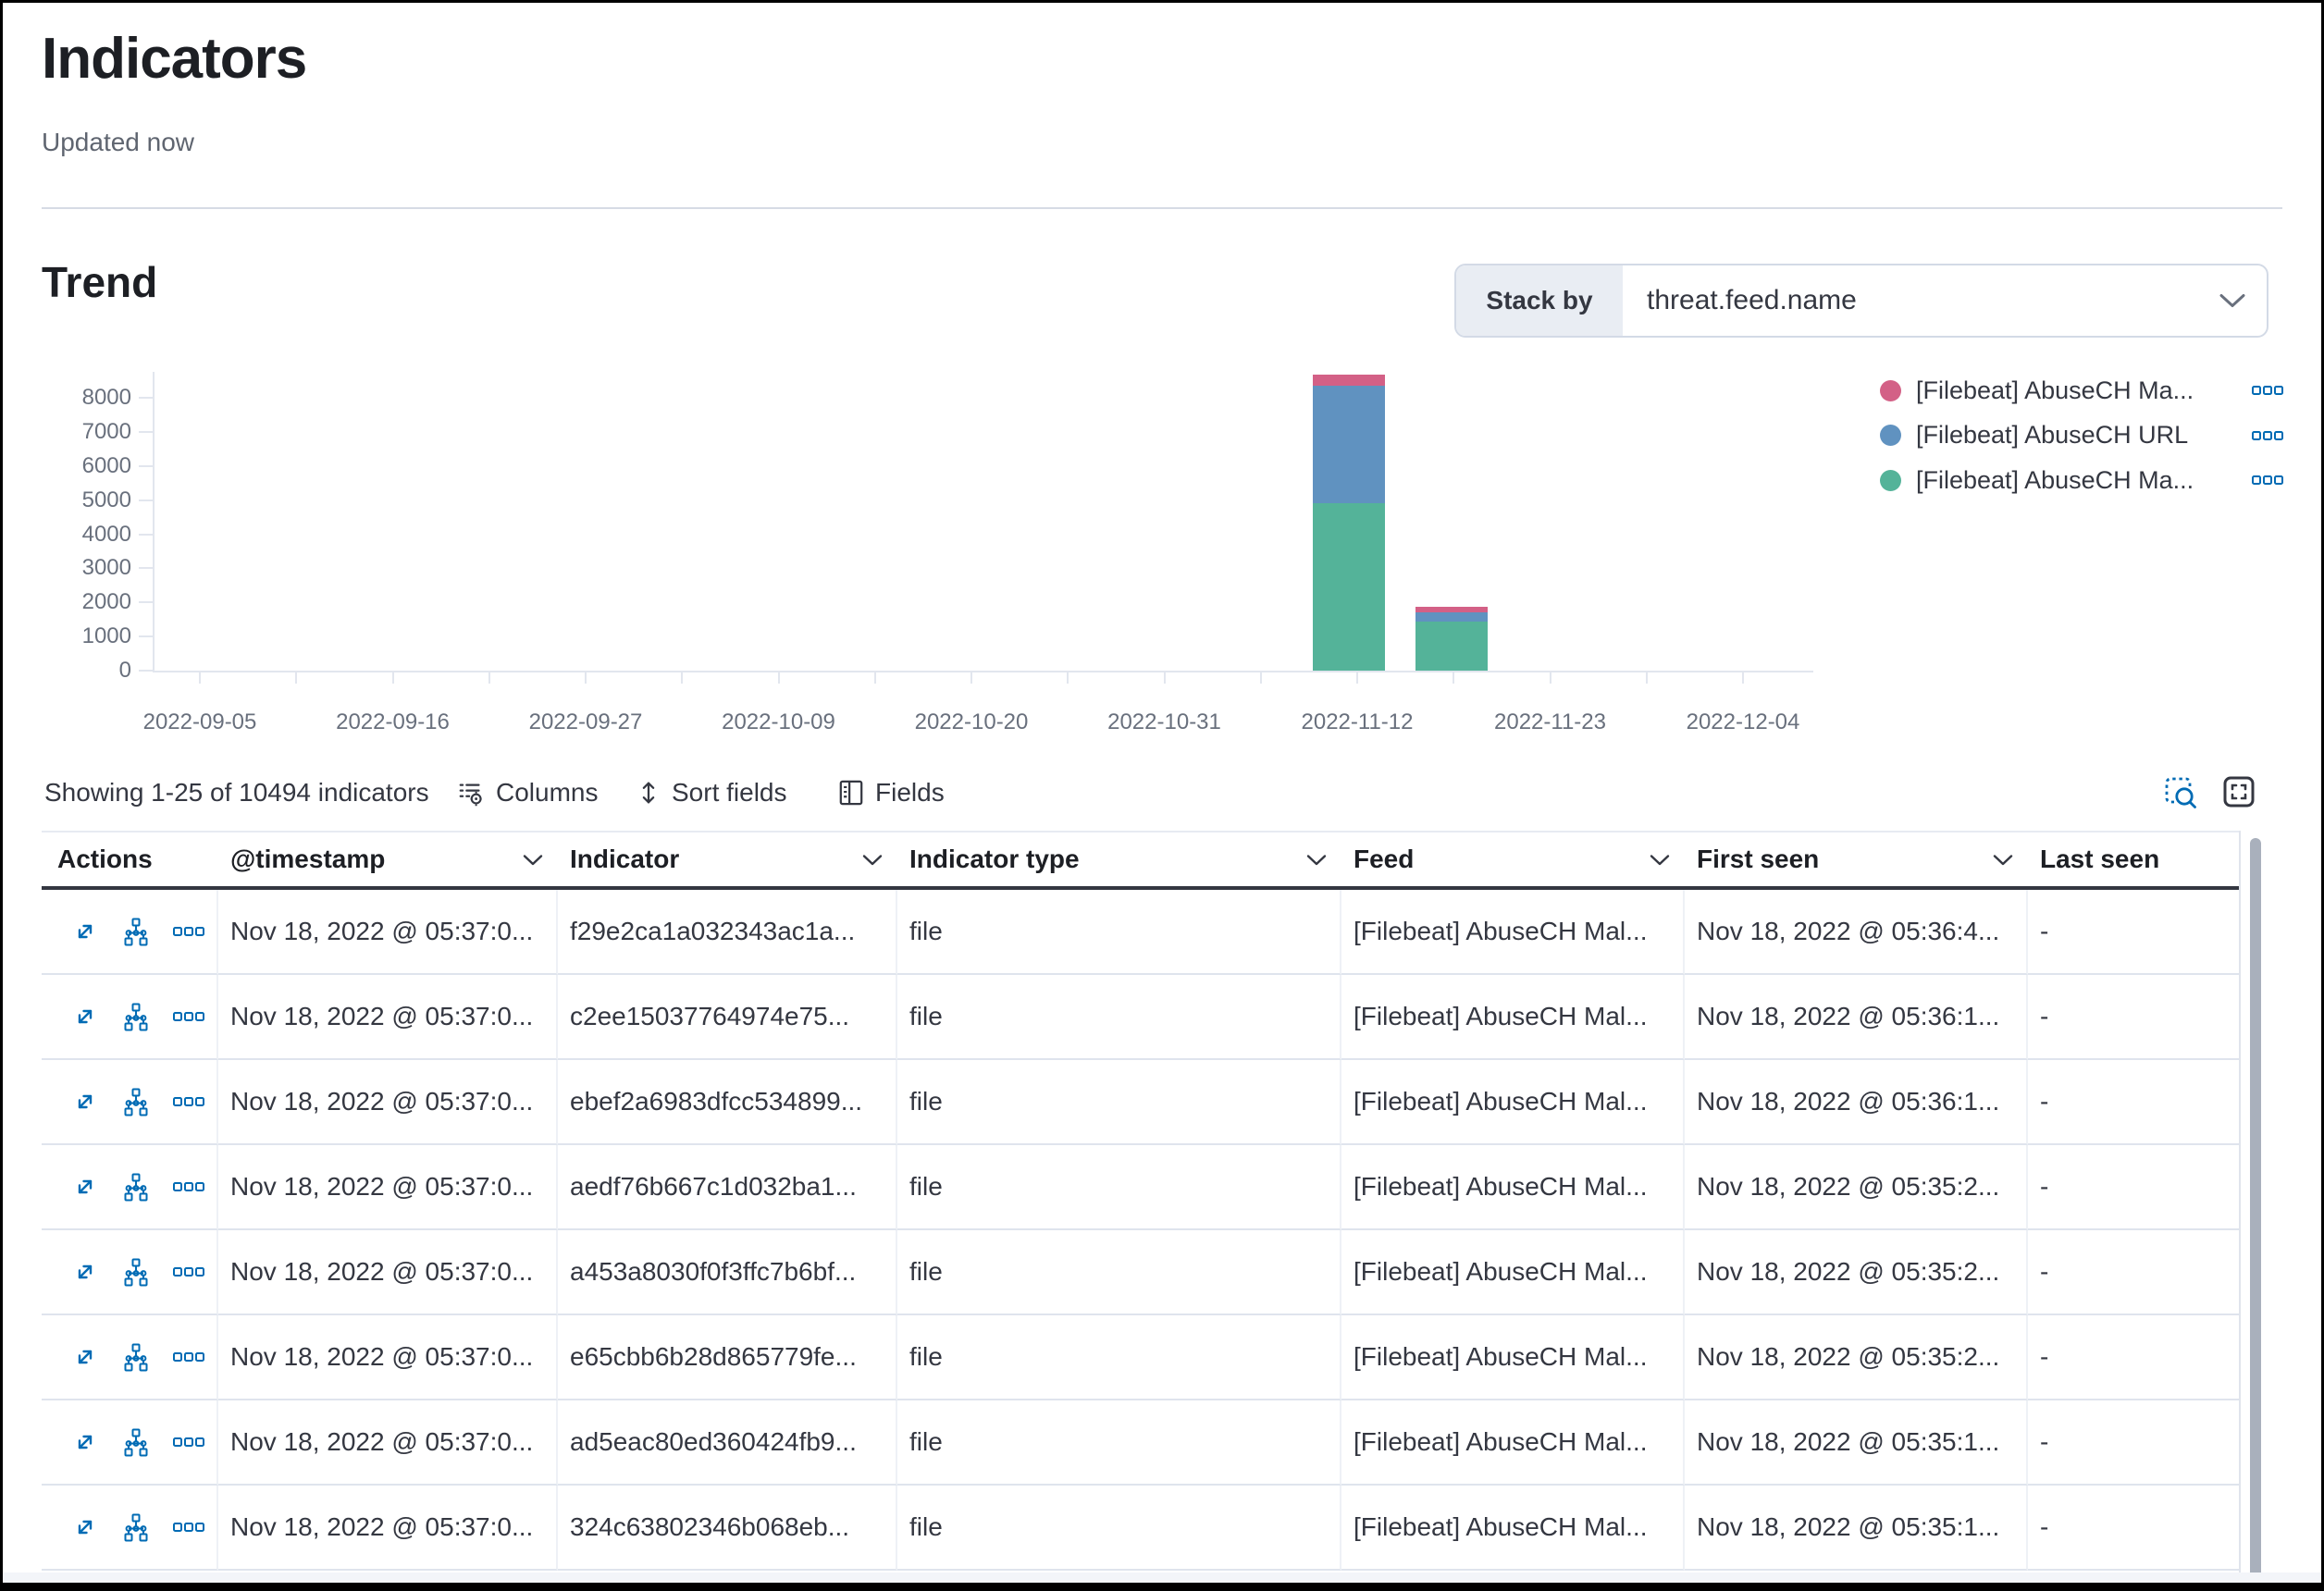 The image size is (2324, 1591). What do you see at coordinates (2255, 1210) in the screenshot?
I see `vertical-scrollbar` at bounding box center [2255, 1210].